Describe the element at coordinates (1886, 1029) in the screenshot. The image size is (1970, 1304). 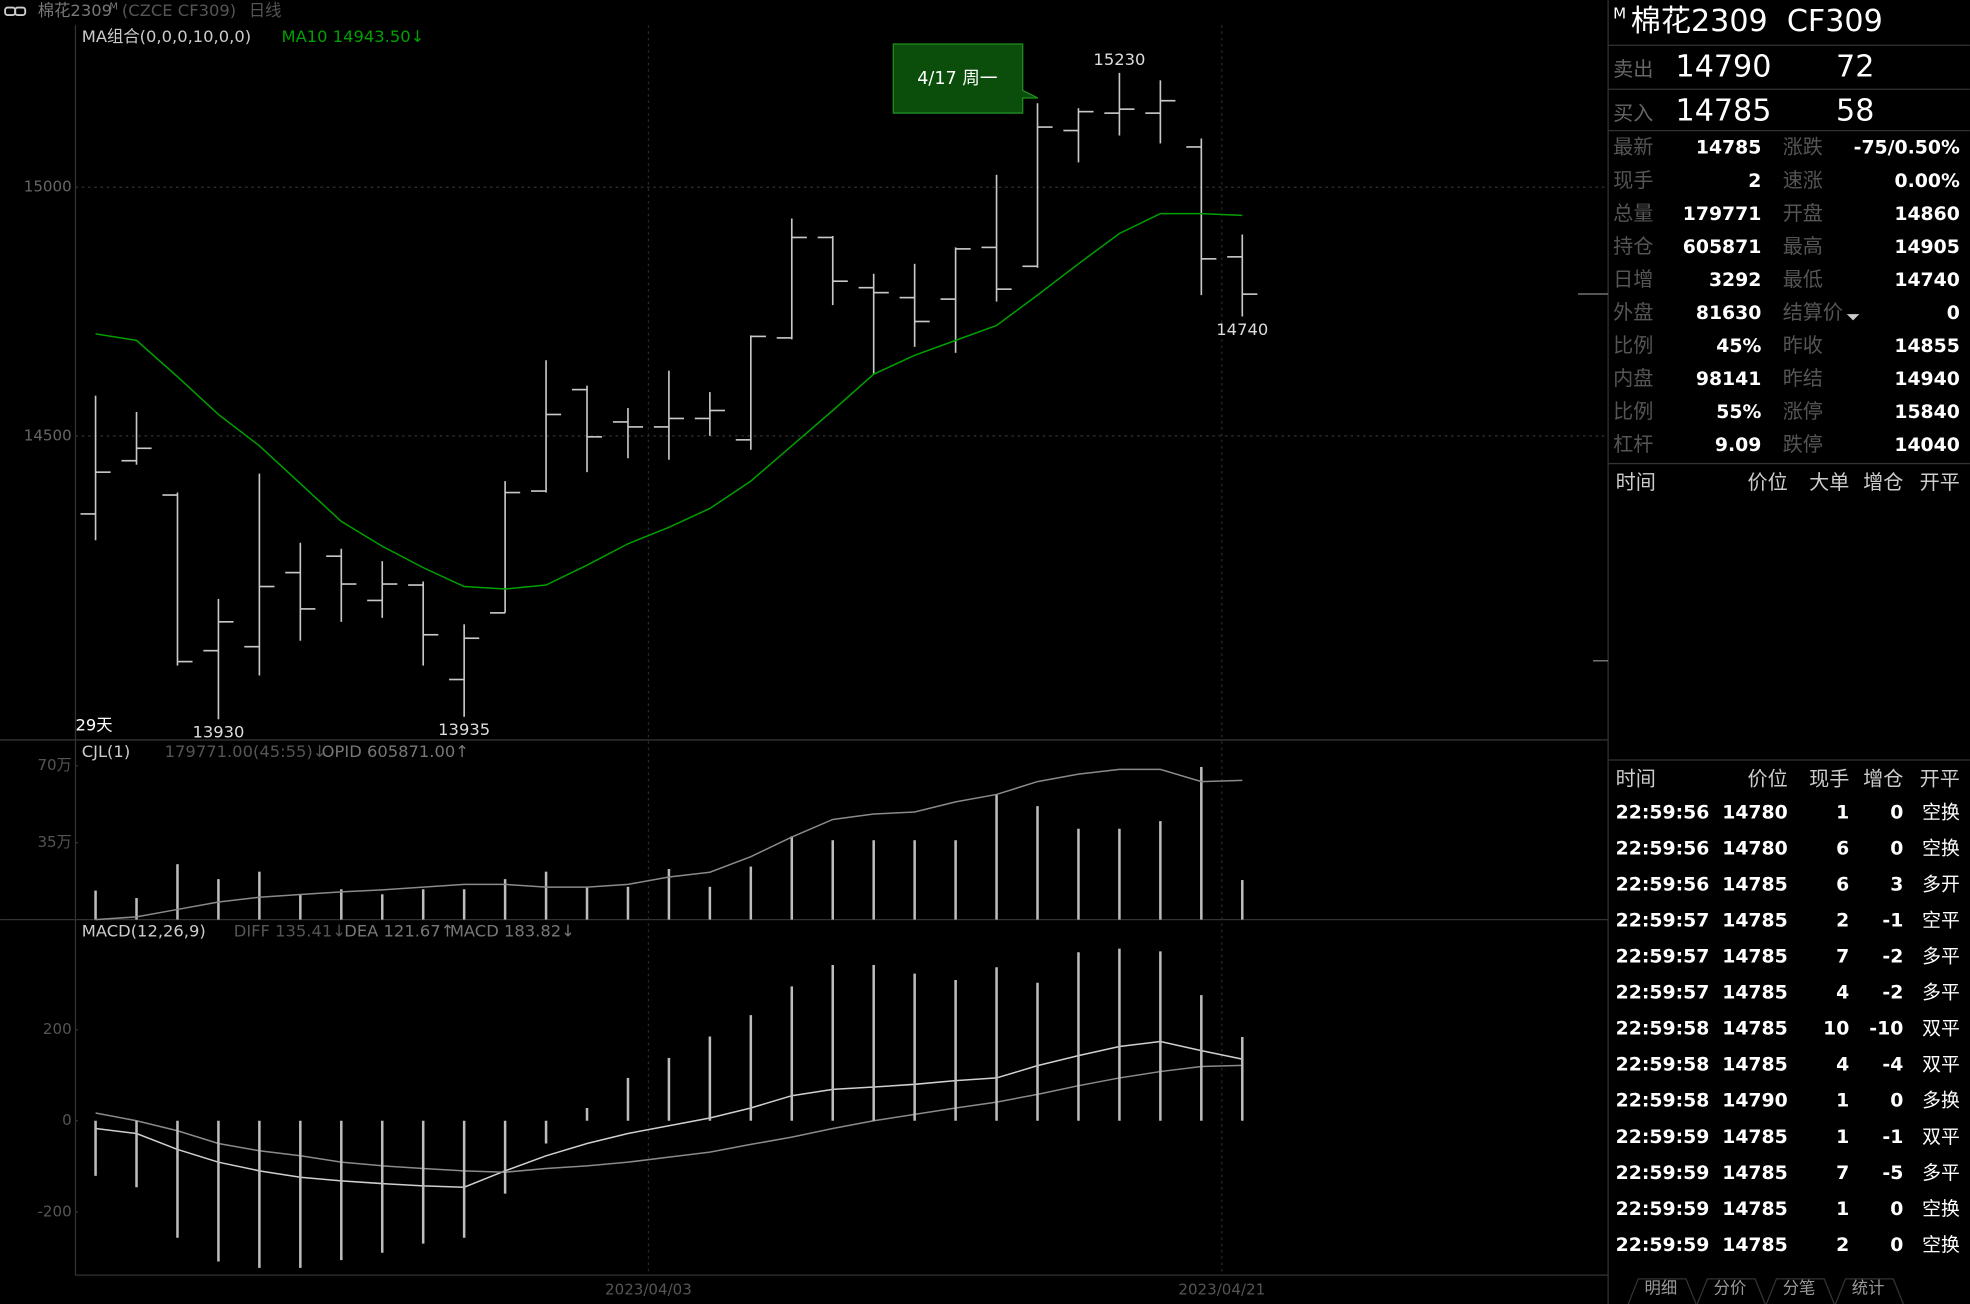
I see `trade-cell: -10` at that location.